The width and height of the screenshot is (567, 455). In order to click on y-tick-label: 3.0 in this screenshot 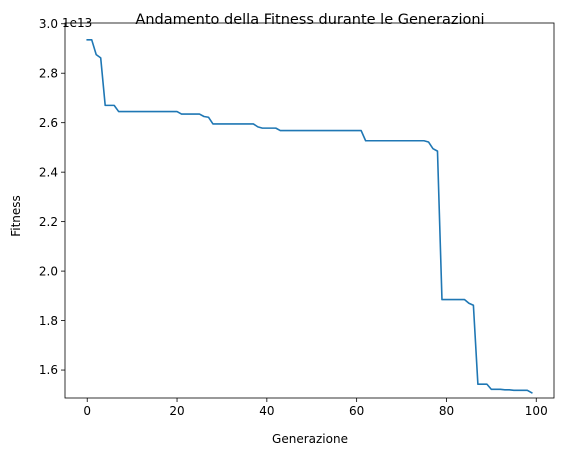, I will do `click(48, 24)`.